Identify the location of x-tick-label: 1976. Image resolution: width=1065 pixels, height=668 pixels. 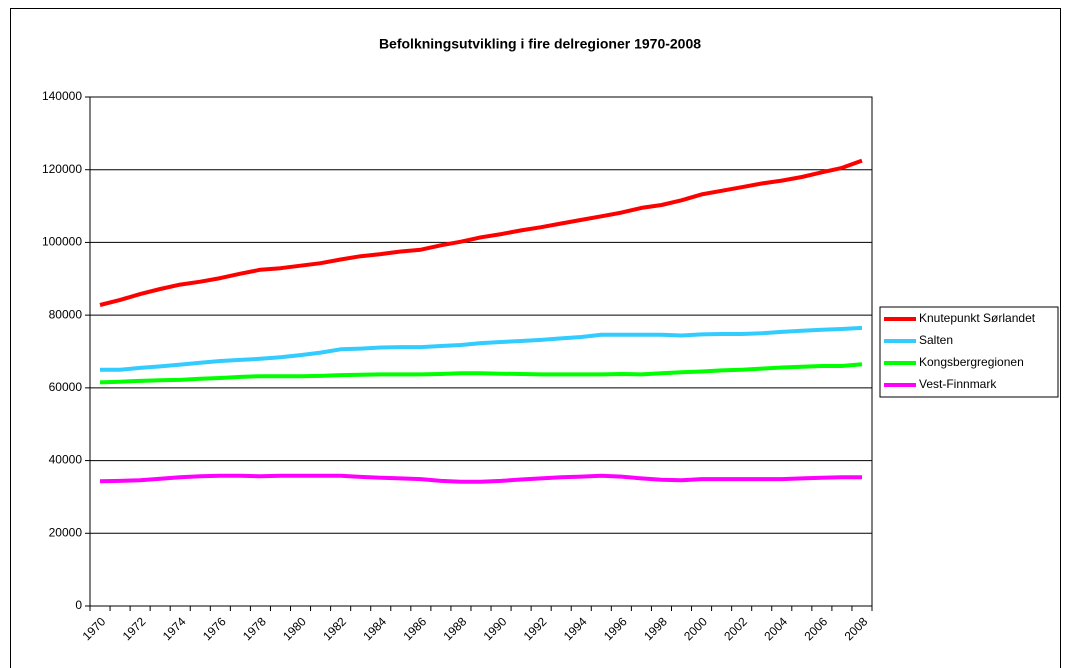
(214, 628).